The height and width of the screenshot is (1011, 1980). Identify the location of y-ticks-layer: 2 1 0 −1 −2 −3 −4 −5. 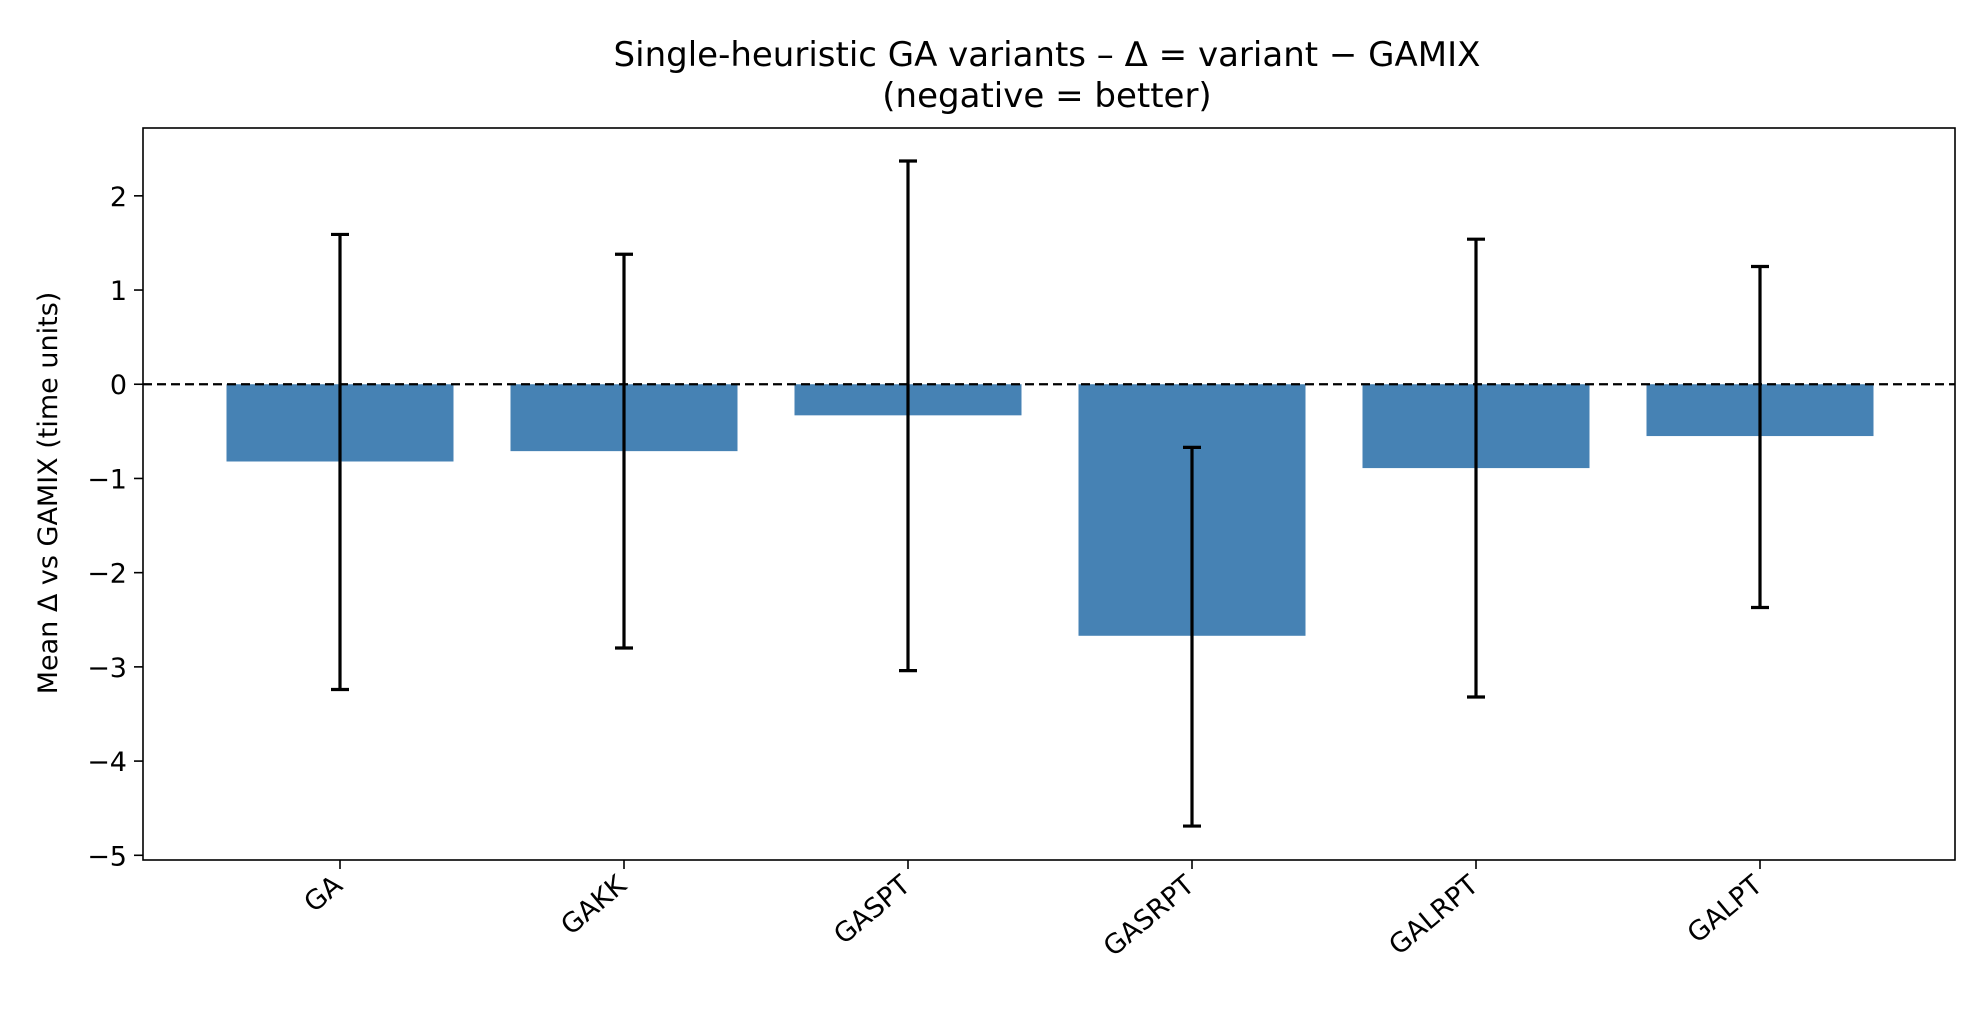
(115, 527).